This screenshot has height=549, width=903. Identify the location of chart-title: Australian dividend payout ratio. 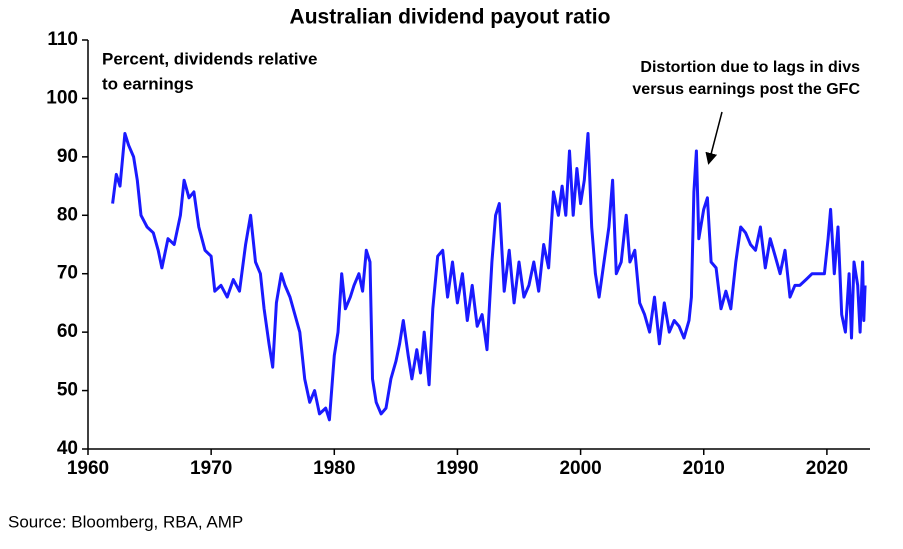
(450, 17).